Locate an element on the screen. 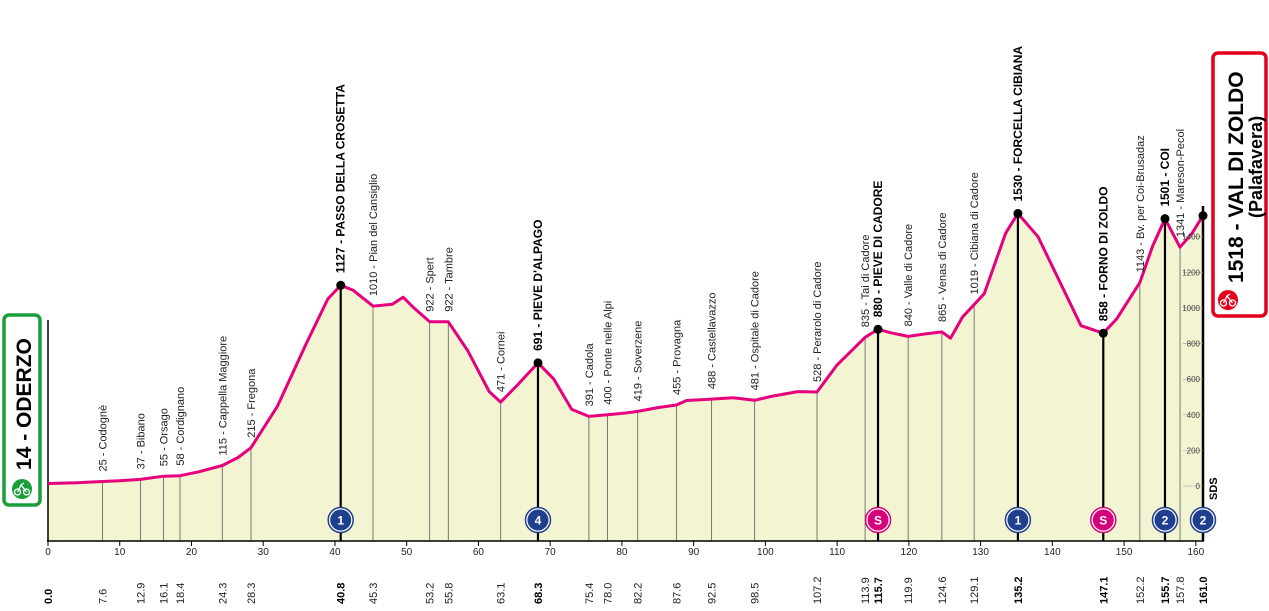  start-badge: 14 - ODERZO is located at coordinates (22, 410).